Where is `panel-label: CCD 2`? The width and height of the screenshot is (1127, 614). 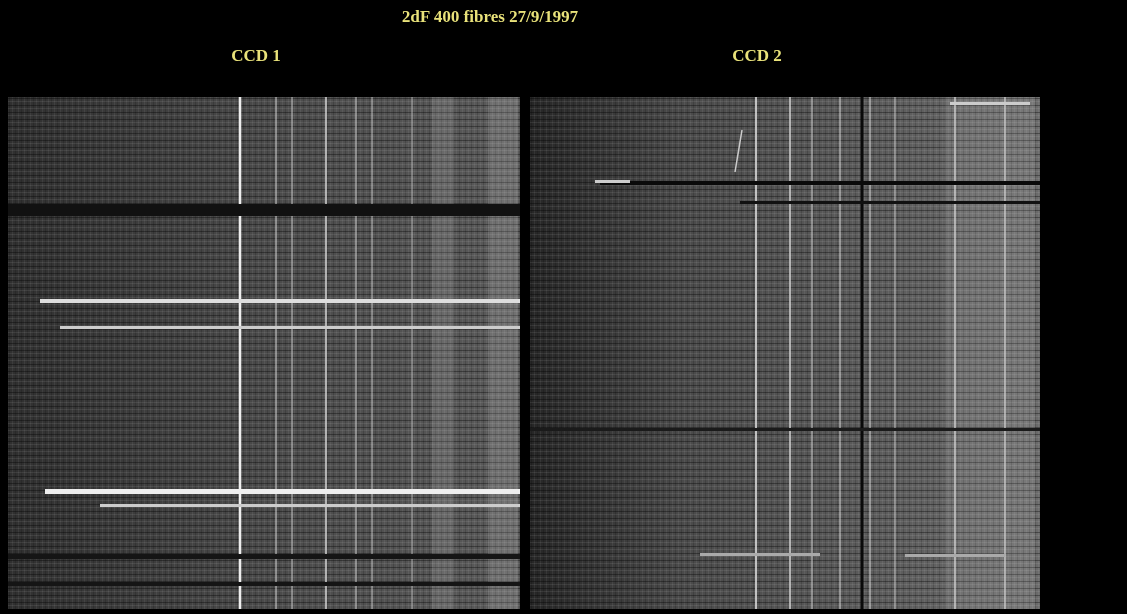 panel-label: CCD 2 is located at coordinates (757, 55).